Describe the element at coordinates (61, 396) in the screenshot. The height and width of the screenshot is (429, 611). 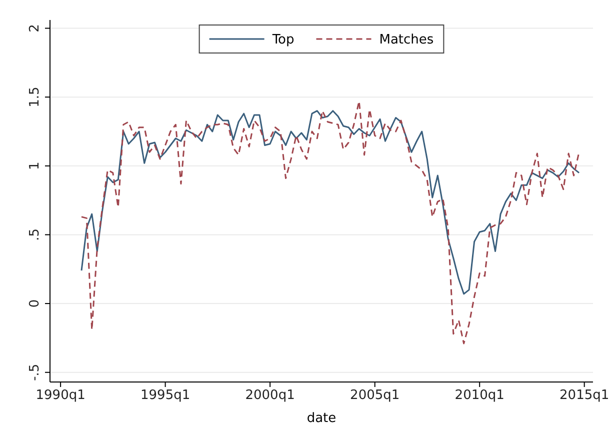
I see `x-tick-label: 1990q1` at that location.